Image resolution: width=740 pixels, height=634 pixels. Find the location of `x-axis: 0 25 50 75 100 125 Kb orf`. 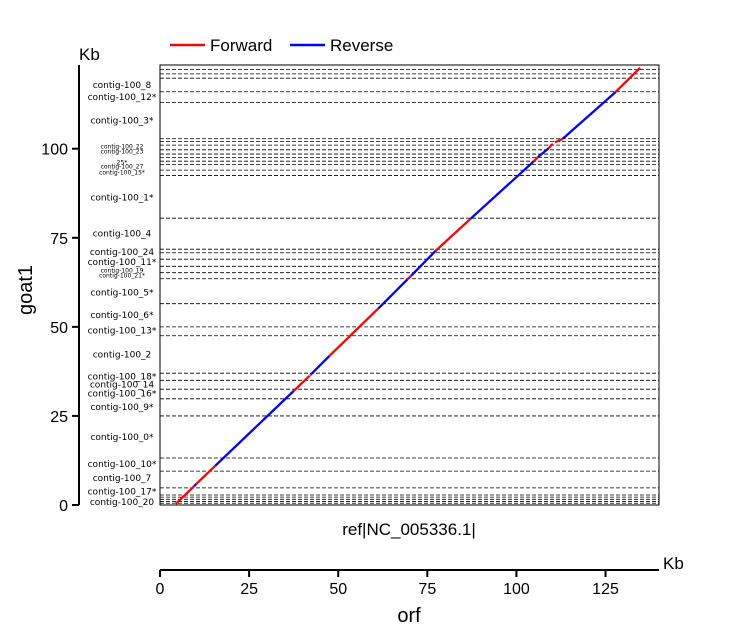

x-axis: 0 25 50 75 100 125 Kb orf is located at coordinates (420, 590).